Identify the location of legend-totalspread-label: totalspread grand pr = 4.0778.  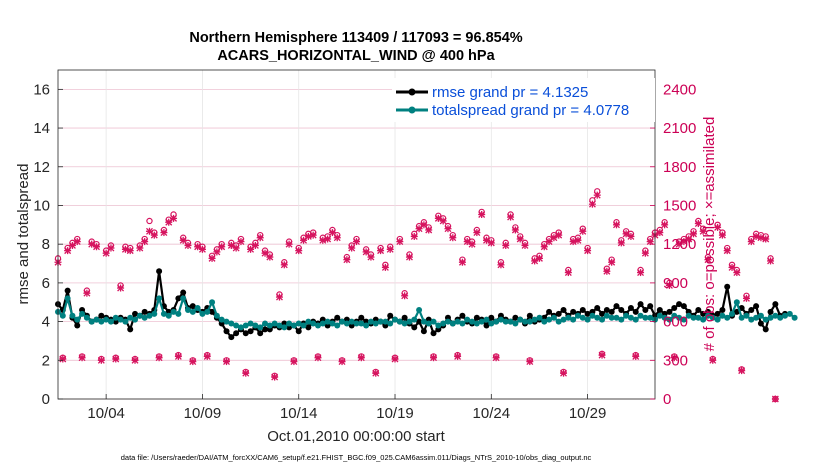
(530, 110).